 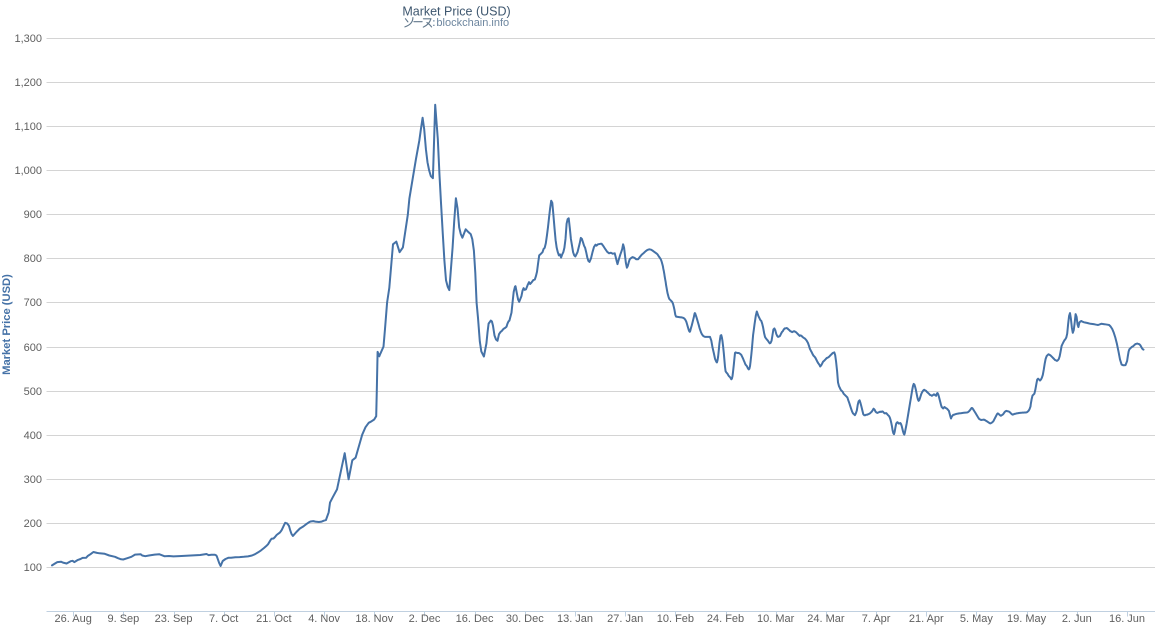 What do you see at coordinates (33, 259) in the screenshot?
I see `svg-text: 800` at bounding box center [33, 259].